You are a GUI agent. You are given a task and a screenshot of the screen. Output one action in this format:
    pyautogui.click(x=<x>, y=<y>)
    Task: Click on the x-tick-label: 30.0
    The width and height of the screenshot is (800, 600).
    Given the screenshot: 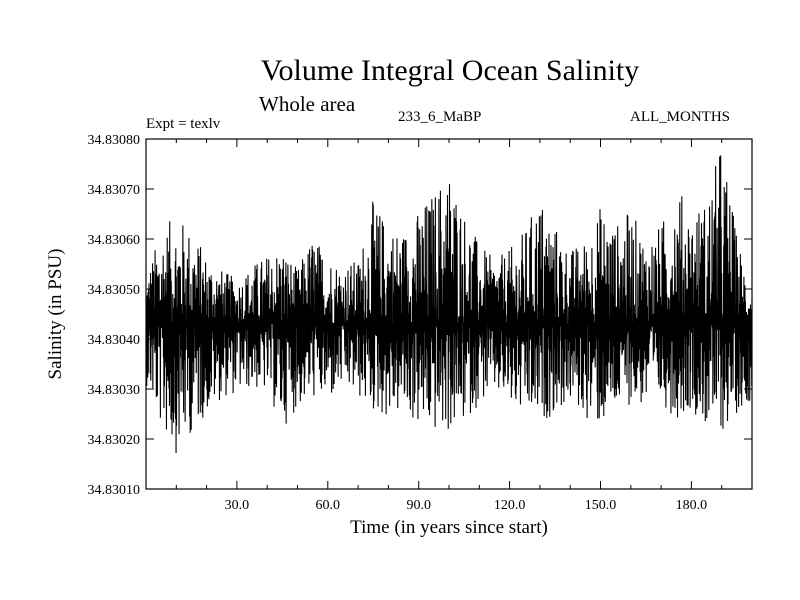 What is the action you would take?
    pyautogui.click(x=237, y=505)
    